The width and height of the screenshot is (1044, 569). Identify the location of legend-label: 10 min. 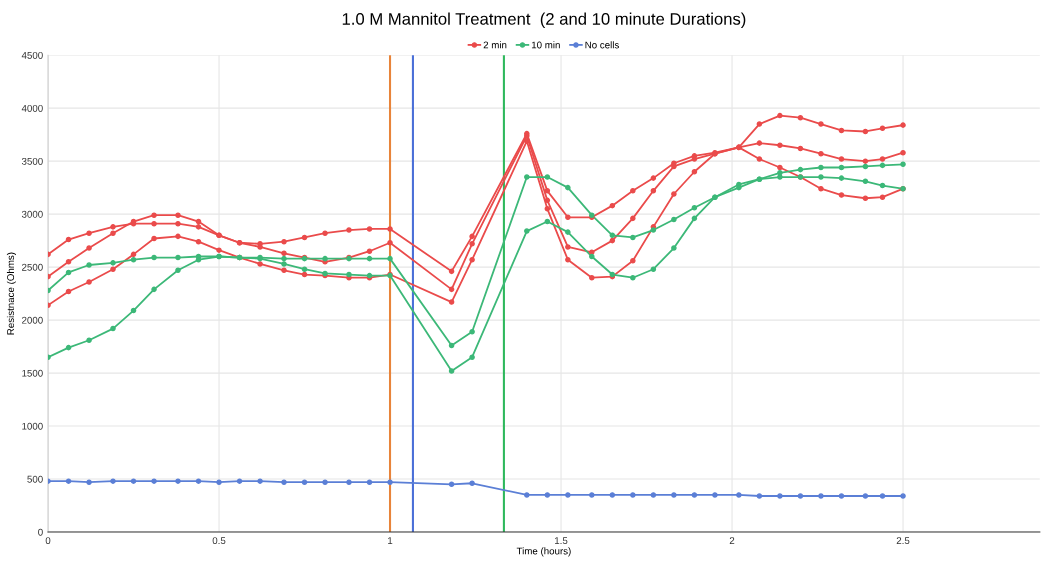
(545, 45).